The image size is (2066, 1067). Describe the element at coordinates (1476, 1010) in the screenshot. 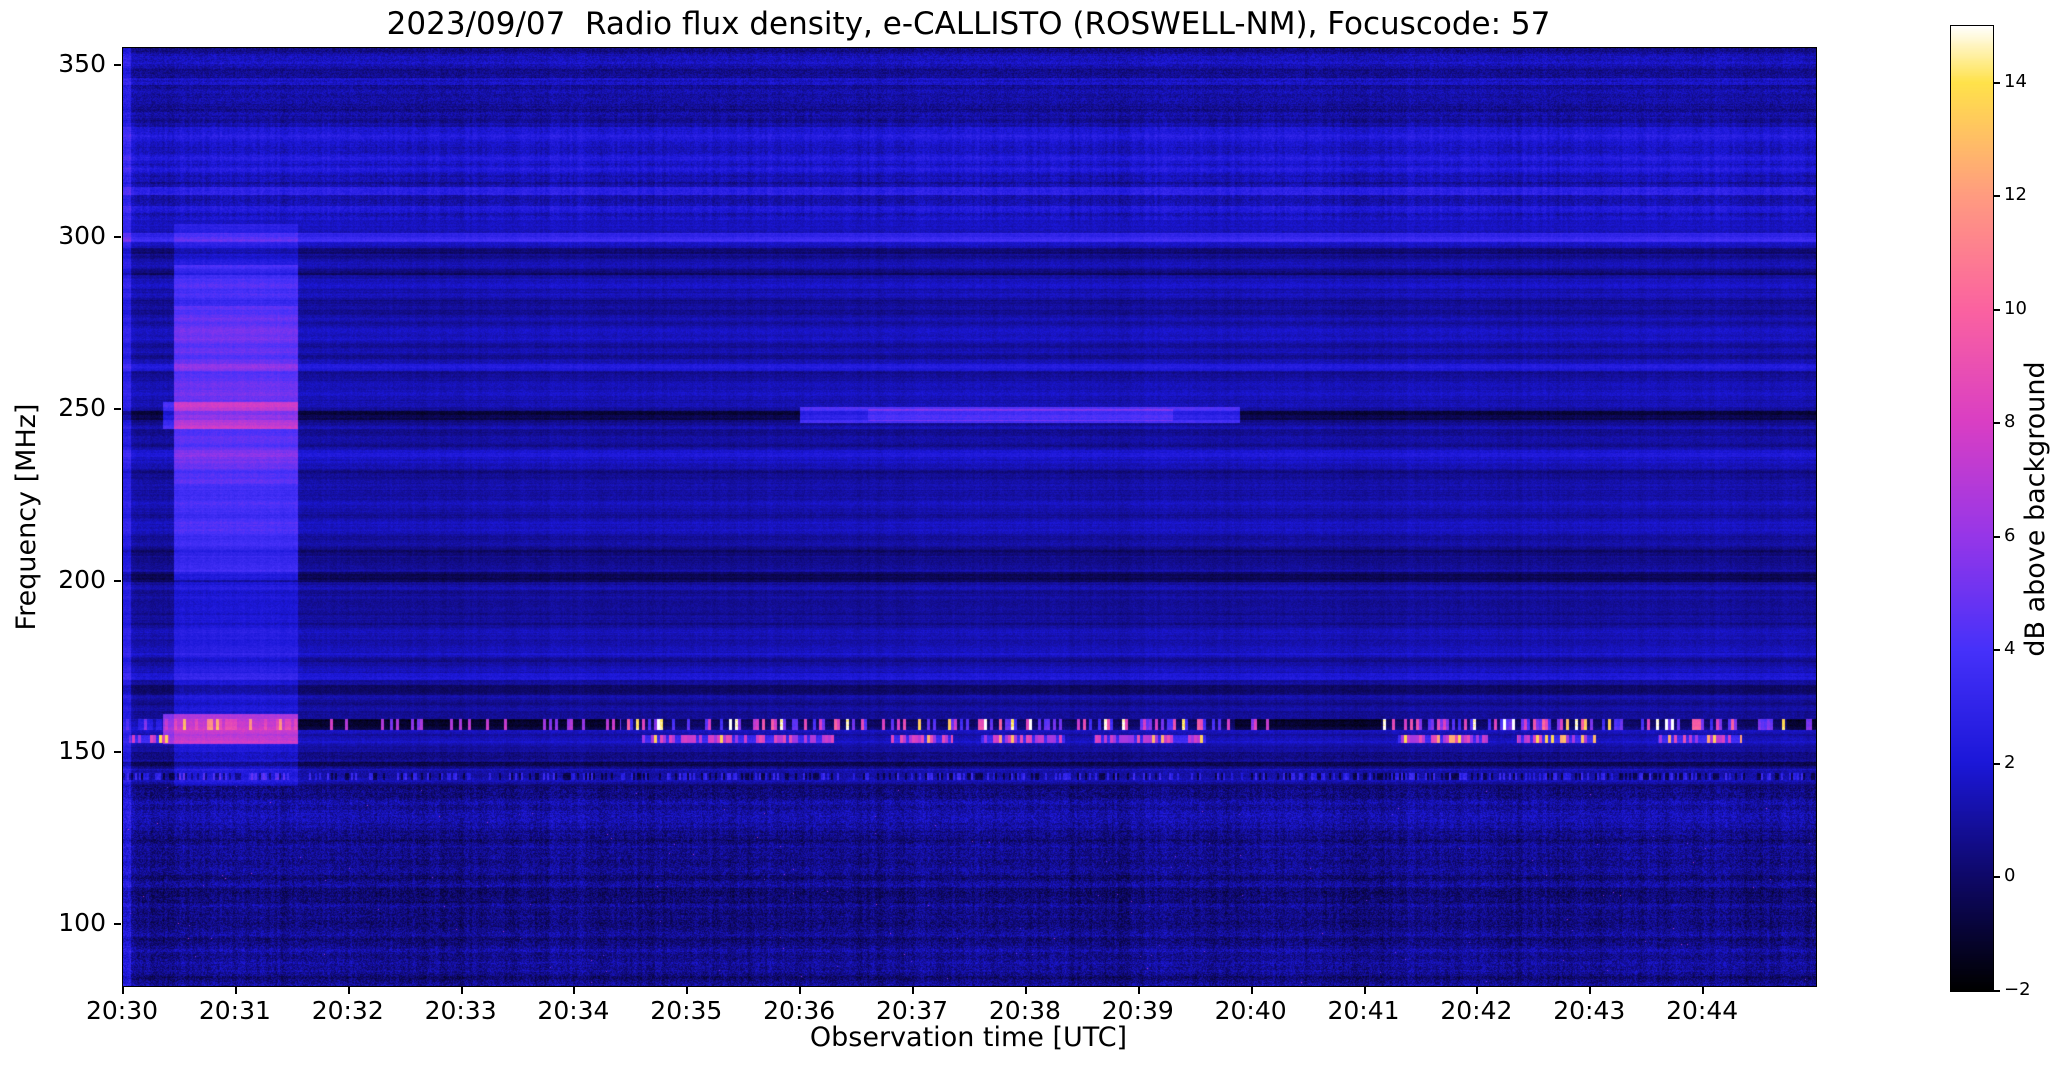

I see `x-tick-label: 20:42` at that location.